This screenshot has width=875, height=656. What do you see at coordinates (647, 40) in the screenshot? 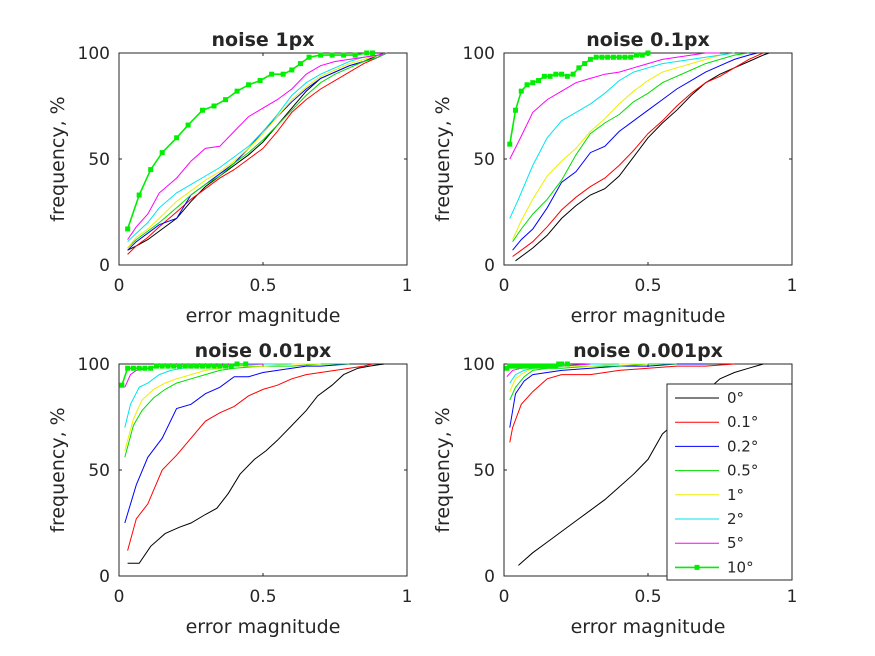
I see `chart-title: noise 0.1px` at bounding box center [647, 40].